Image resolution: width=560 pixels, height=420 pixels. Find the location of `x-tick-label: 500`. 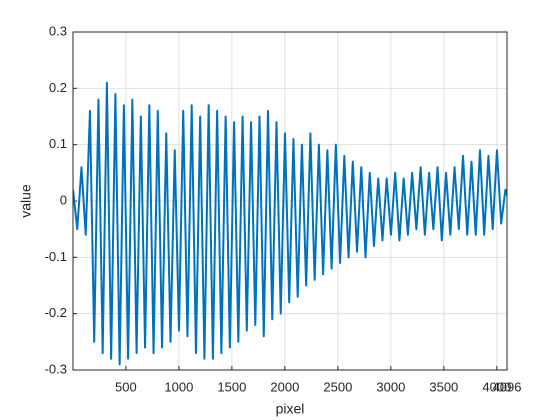

x-tick-label: 500 is located at coordinates (126, 386).